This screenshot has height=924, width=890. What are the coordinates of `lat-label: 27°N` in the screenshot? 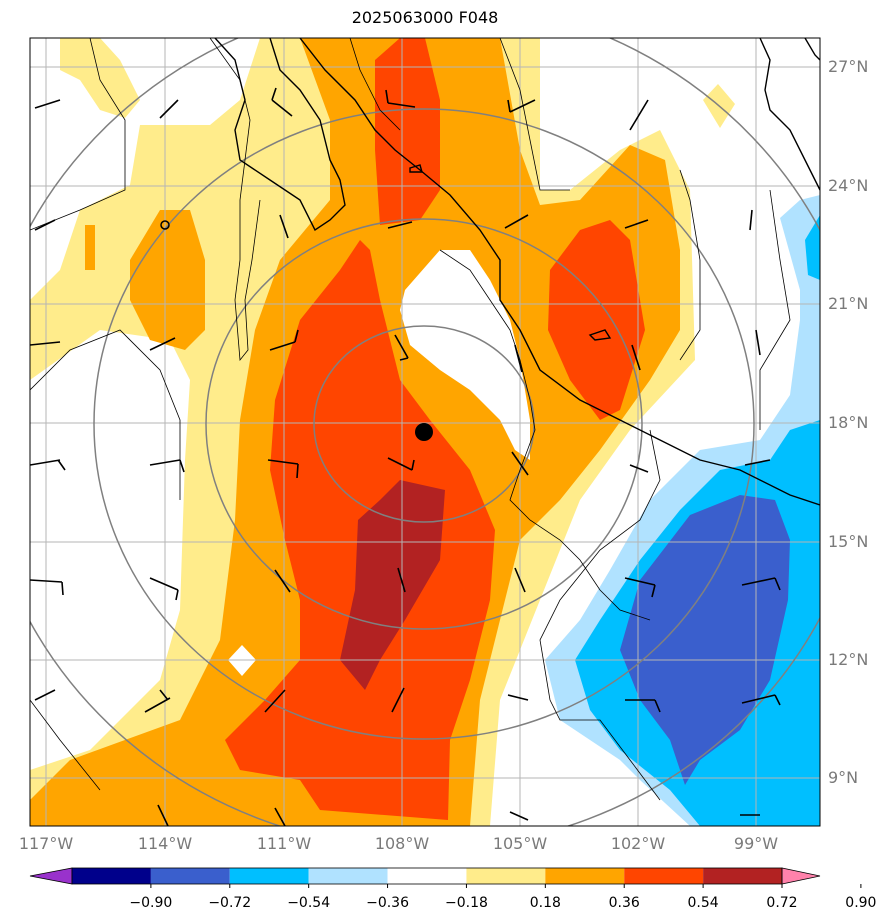 It's located at (848, 66).